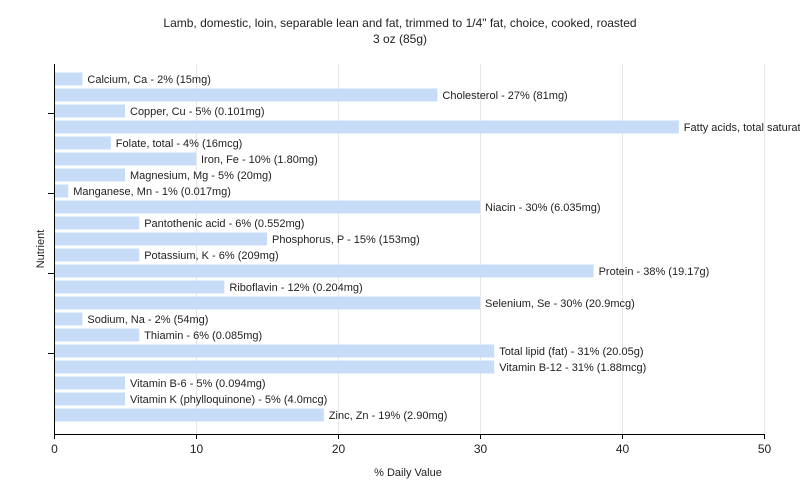 This screenshot has width=800, height=500. Describe the element at coordinates (259, 160) in the screenshot. I see `bar-label: Iron, Fe - 10% (1.80mg)` at that location.